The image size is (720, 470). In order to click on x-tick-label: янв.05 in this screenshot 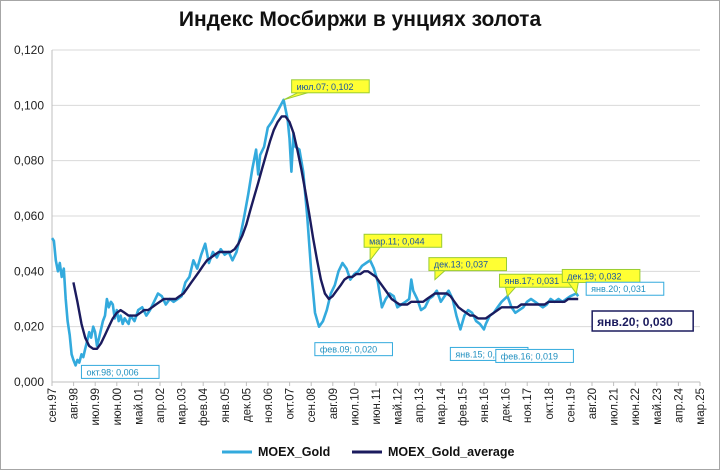, I will do `click(226, 405)`.